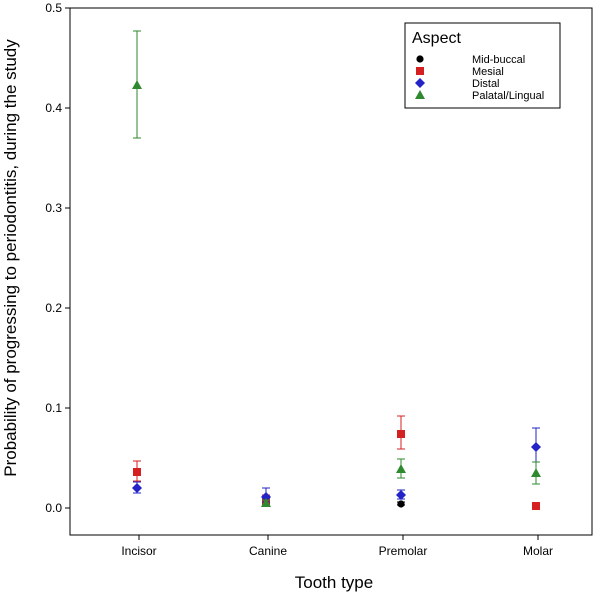  I want to click on legend-label: Palatal/Lingual, so click(508, 96).